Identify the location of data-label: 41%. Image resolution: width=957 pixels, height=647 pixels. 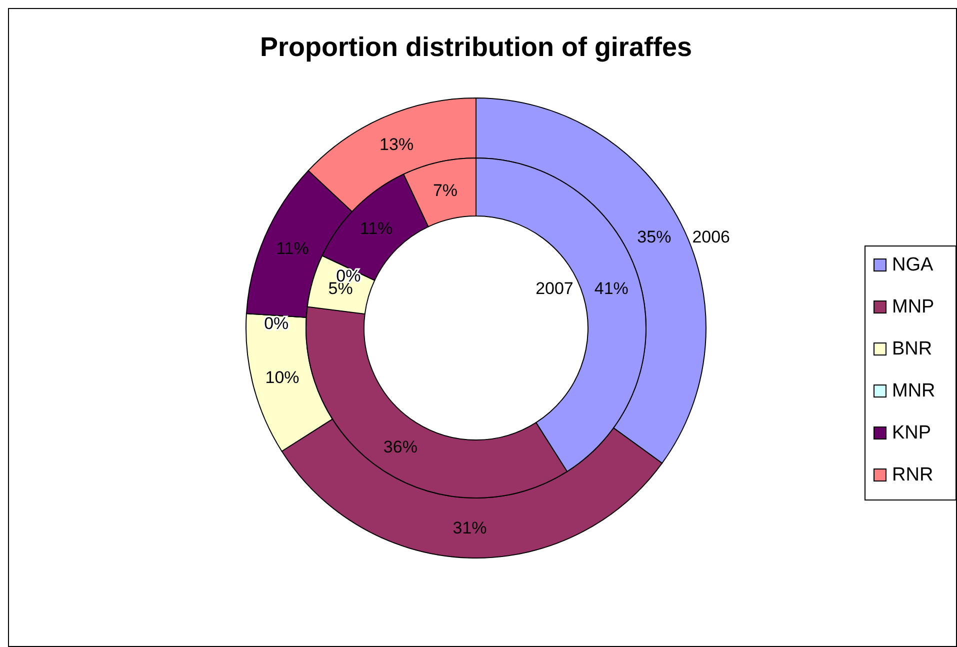
(611, 288).